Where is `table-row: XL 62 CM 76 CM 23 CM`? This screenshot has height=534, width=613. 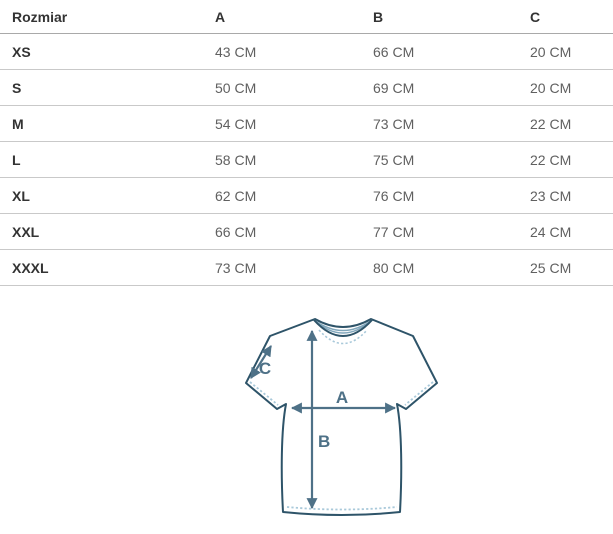 table-row: XL 62 CM 76 CM 23 CM is located at coordinates (306, 196).